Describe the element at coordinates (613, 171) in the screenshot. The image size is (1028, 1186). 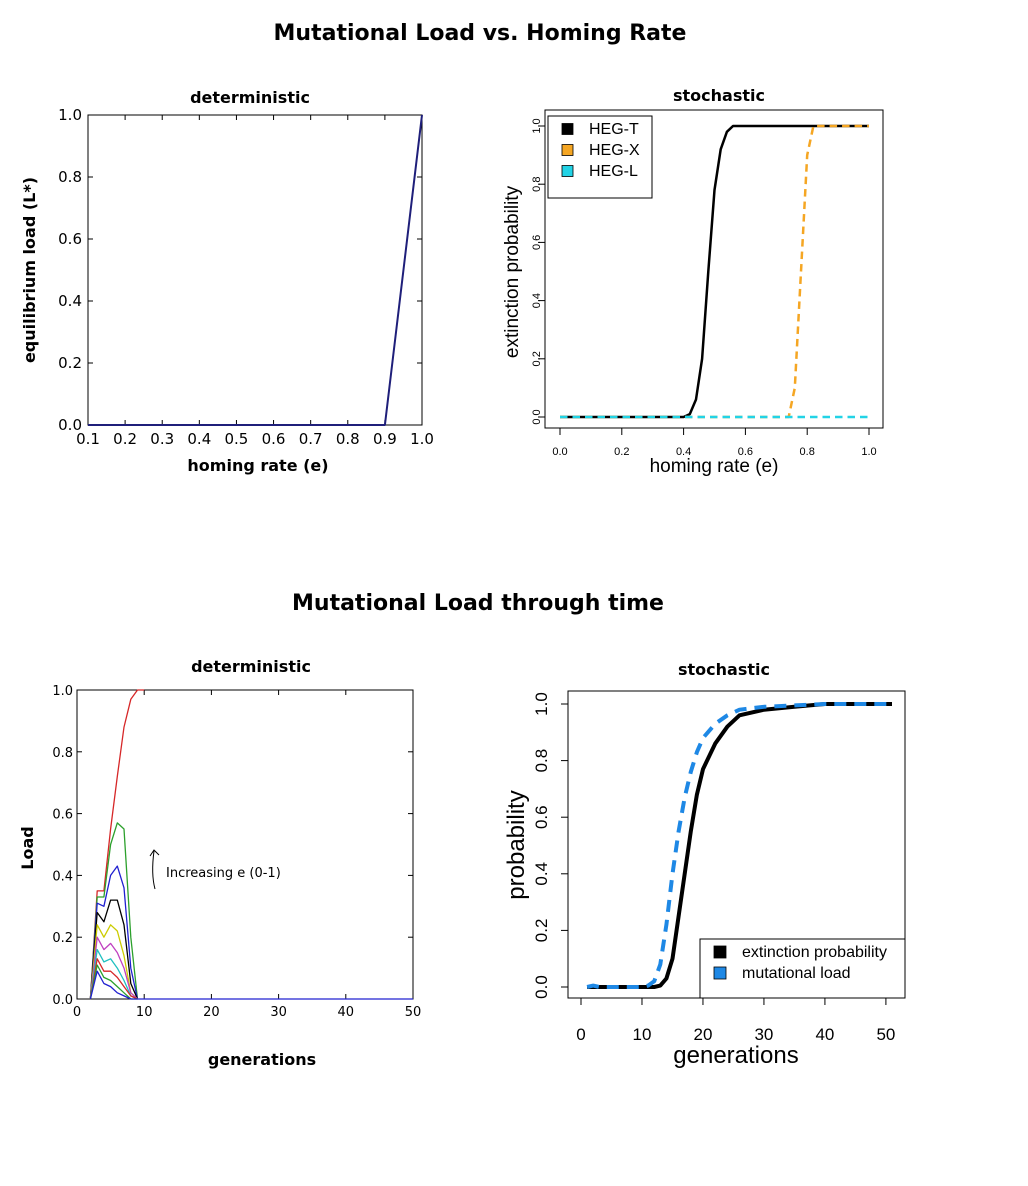
I see `legend-label: HEG-L` at that location.